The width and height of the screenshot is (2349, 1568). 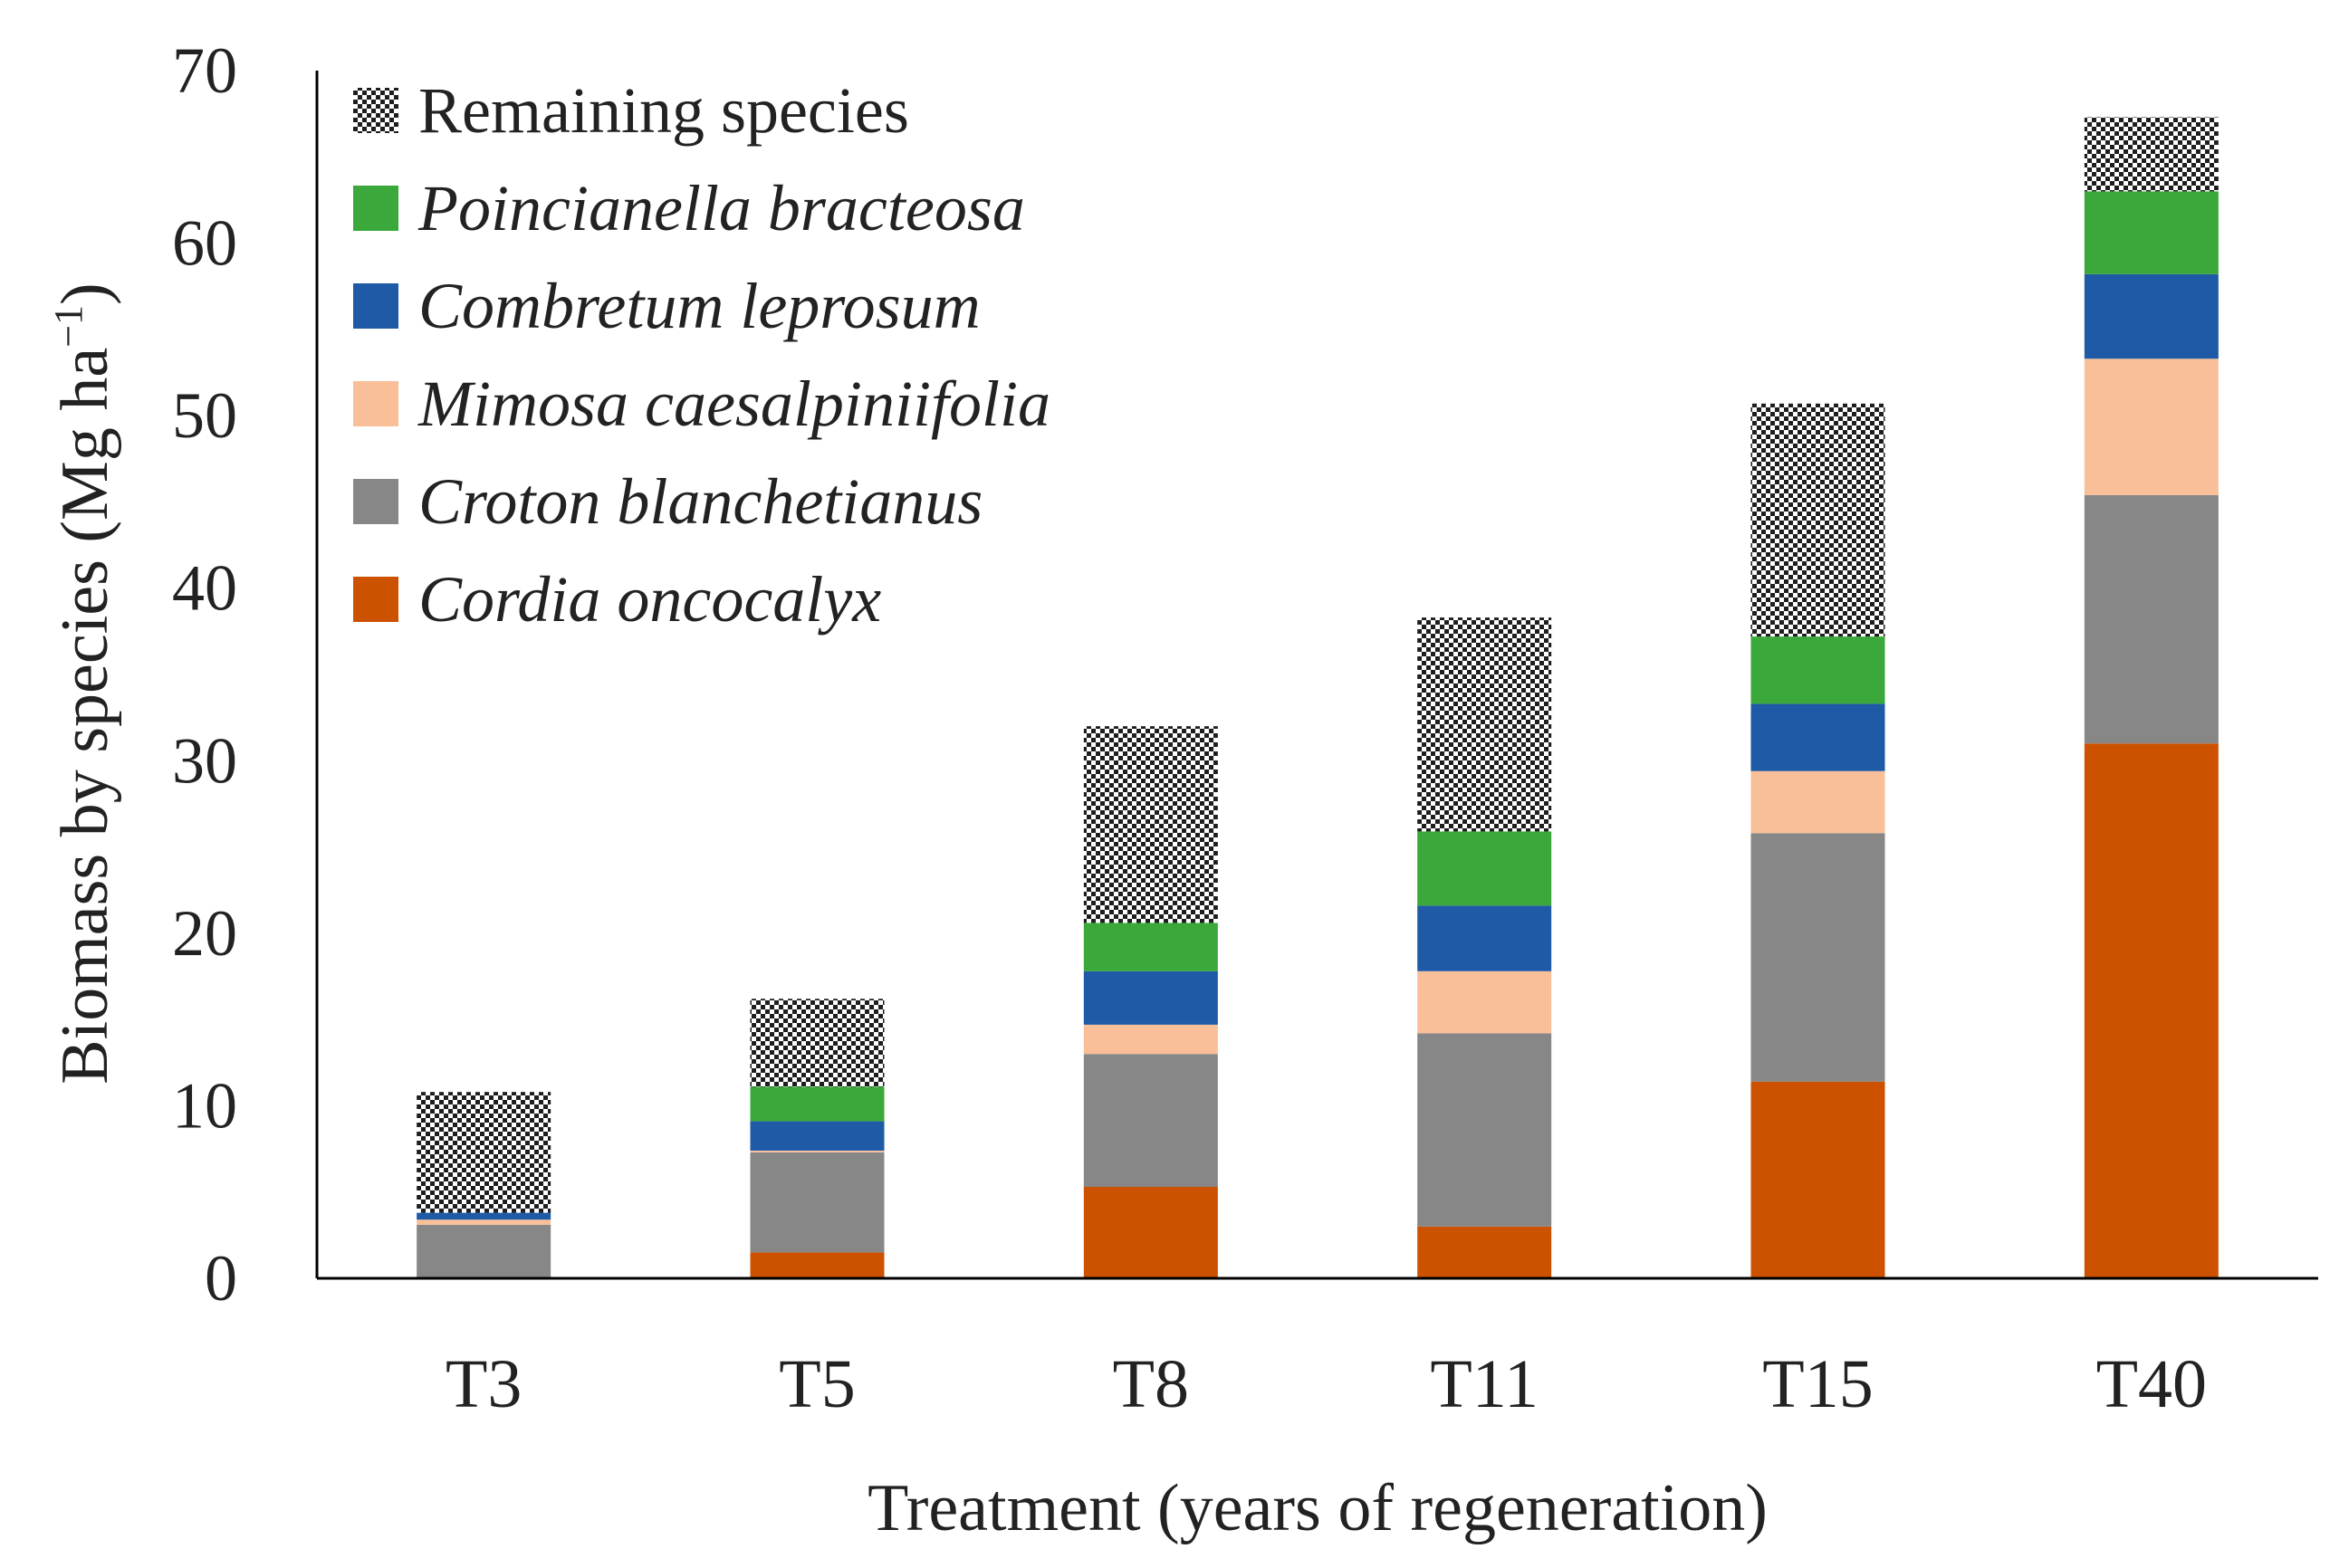 I want to click on y-axis-title: Biomass by species (Mg ha−1), so click(x=84, y=683).